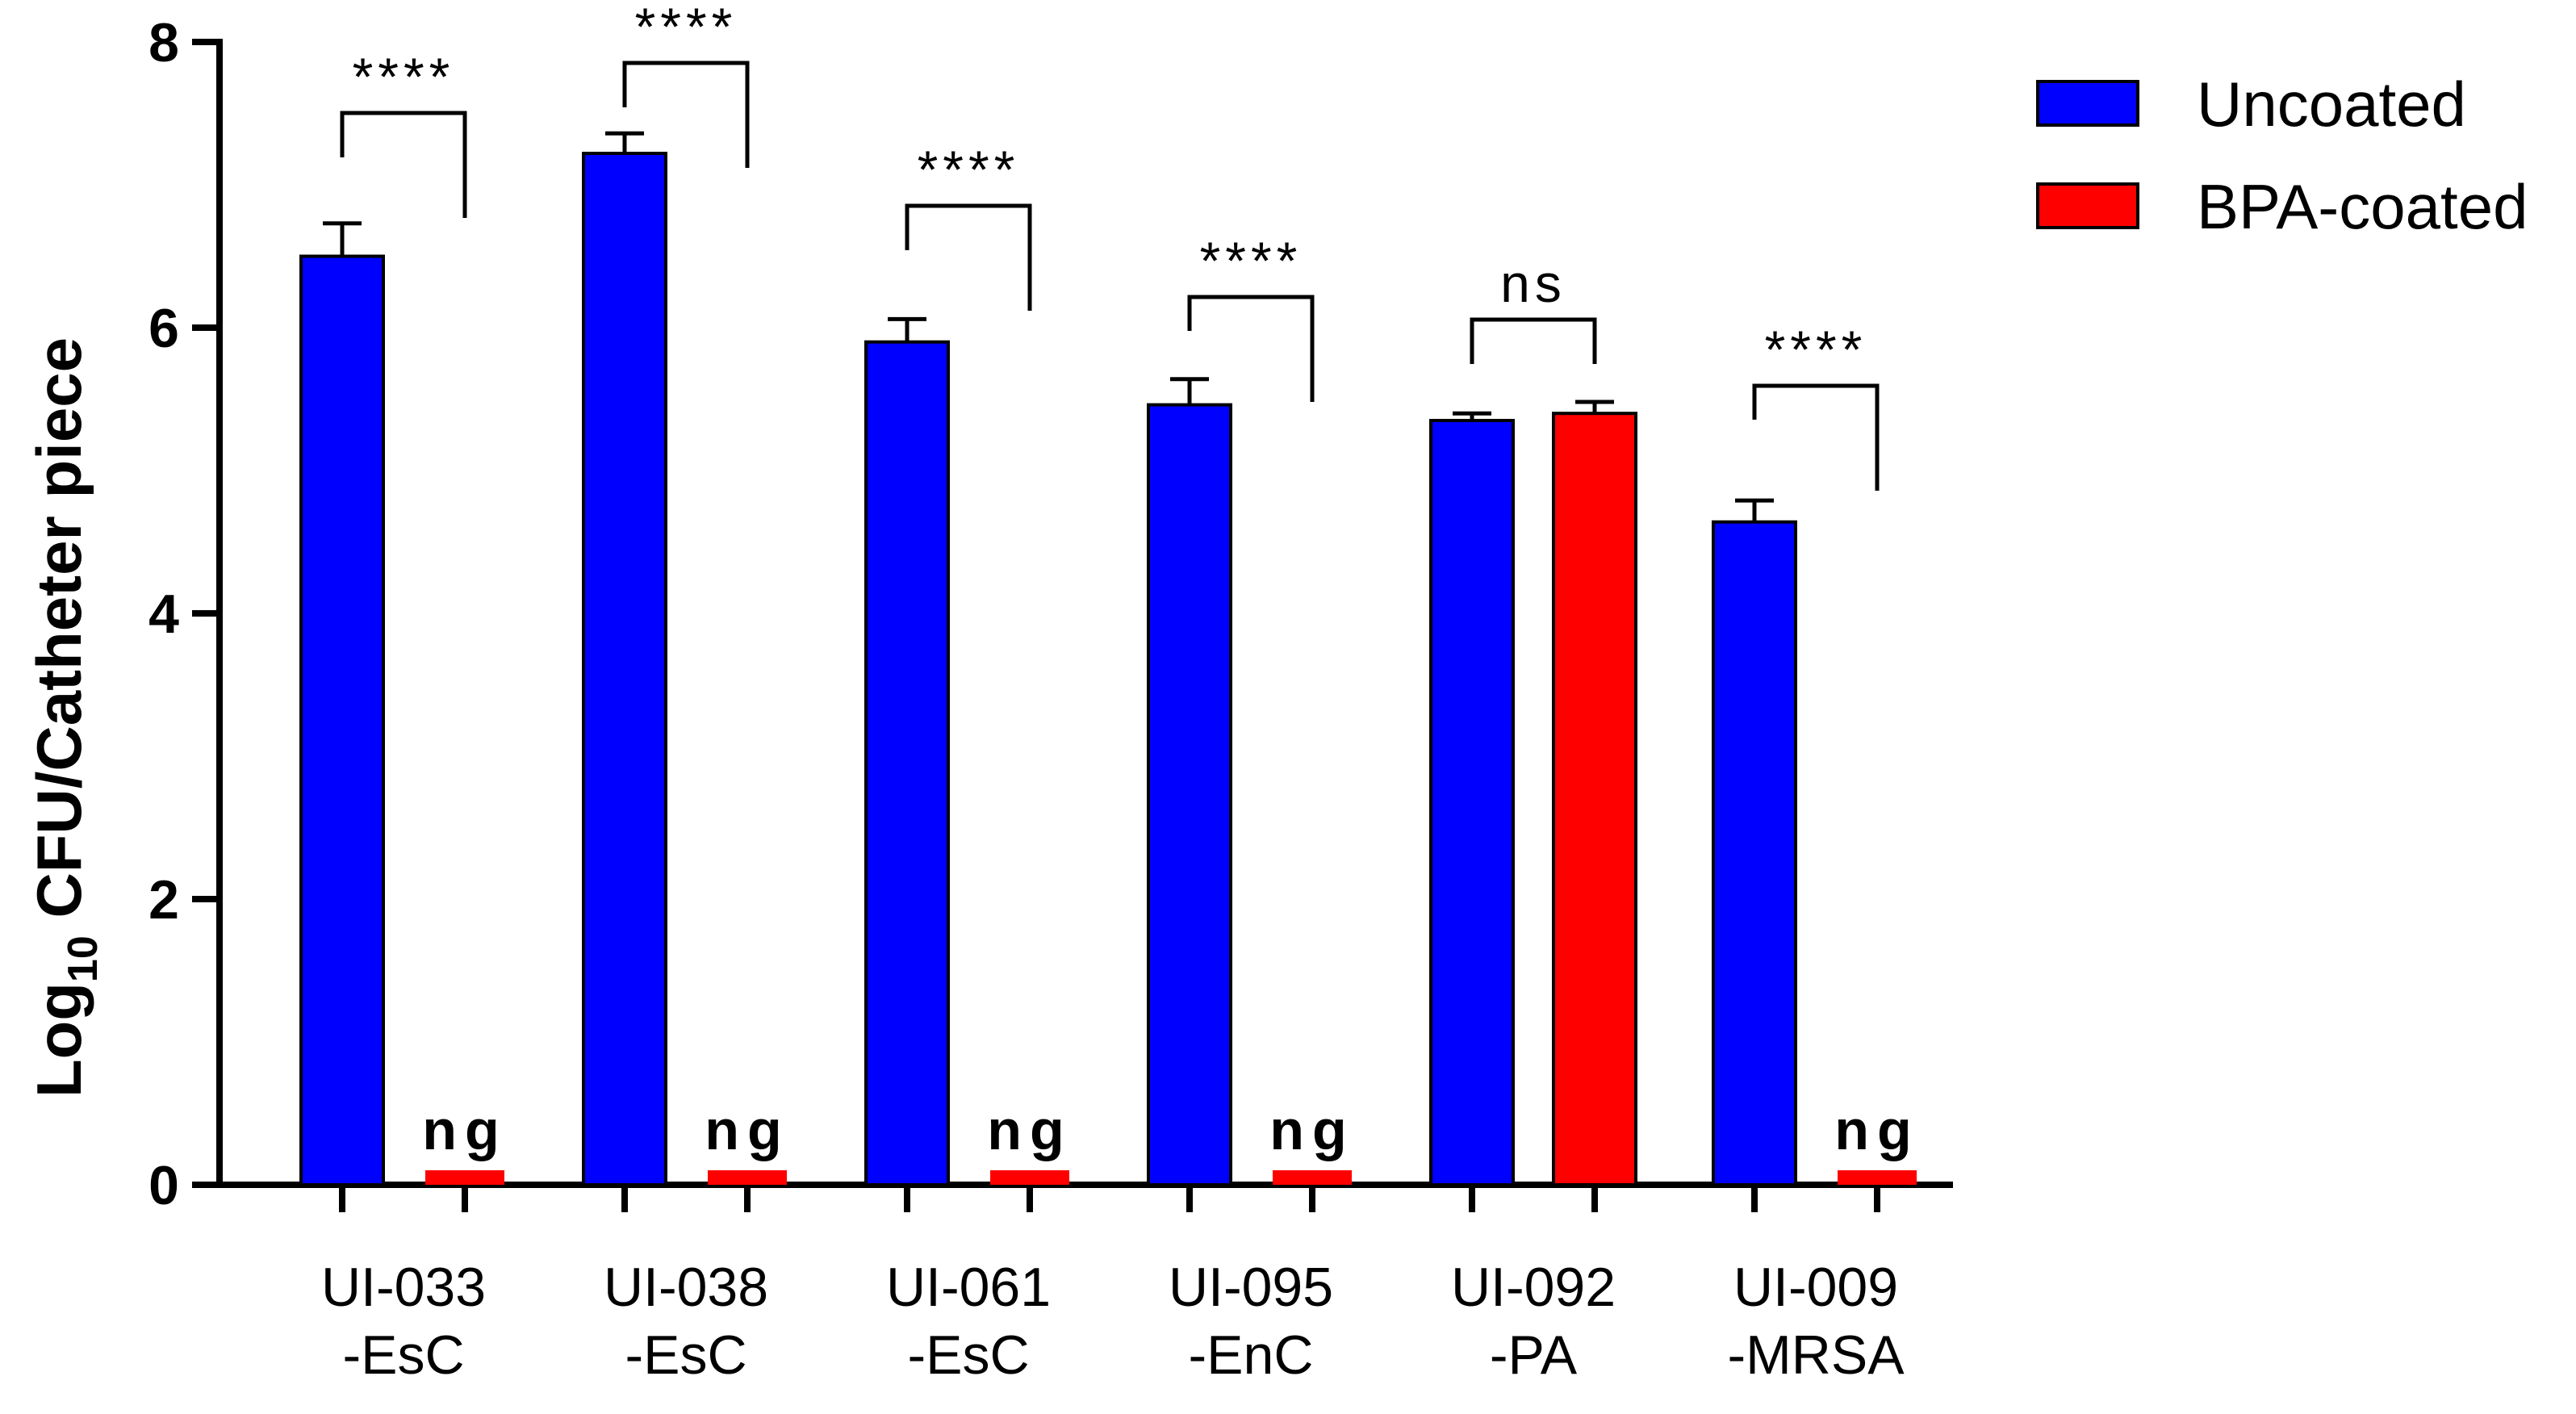 The image size is (2576, 1414). What do you see at coordinates (968, 1287) in the screenshot?
I see `x-tick-label-line1: UI-061` at bounding box center [968, 1287].